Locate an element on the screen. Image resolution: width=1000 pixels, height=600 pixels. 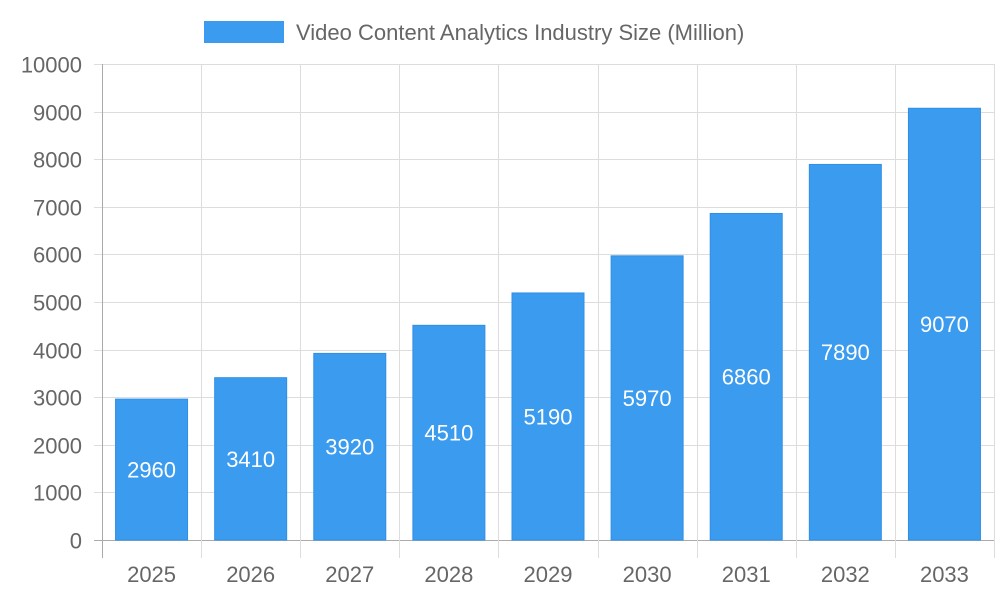
data-label: 7890 is located at coordinates (845, 352).